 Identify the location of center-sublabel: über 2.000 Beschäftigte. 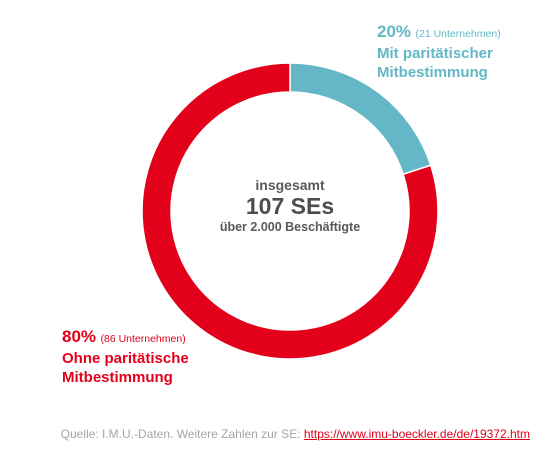
(290, 227).